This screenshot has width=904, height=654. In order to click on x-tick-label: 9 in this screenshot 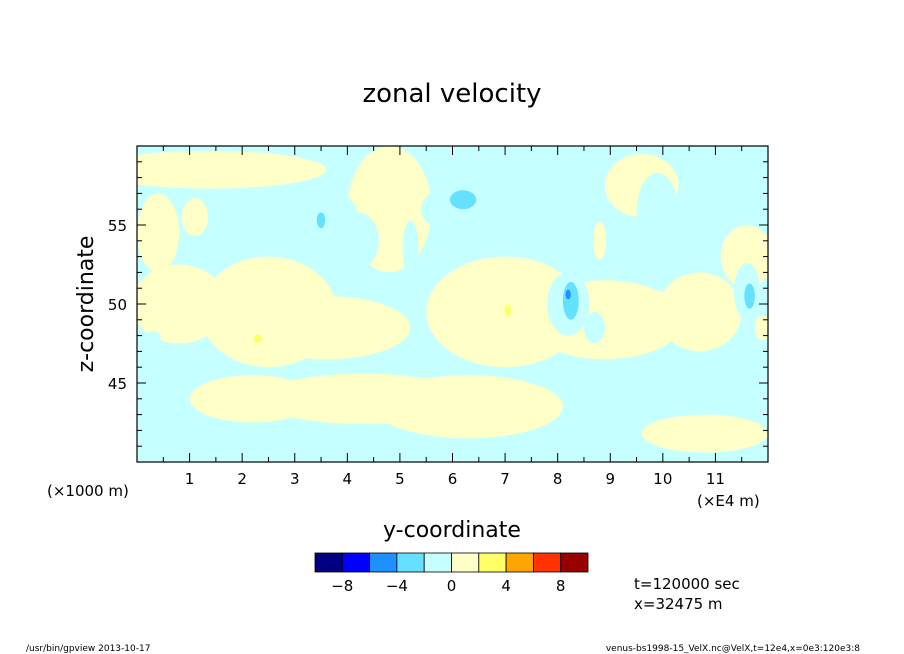, I will do `click(610, 479)`.